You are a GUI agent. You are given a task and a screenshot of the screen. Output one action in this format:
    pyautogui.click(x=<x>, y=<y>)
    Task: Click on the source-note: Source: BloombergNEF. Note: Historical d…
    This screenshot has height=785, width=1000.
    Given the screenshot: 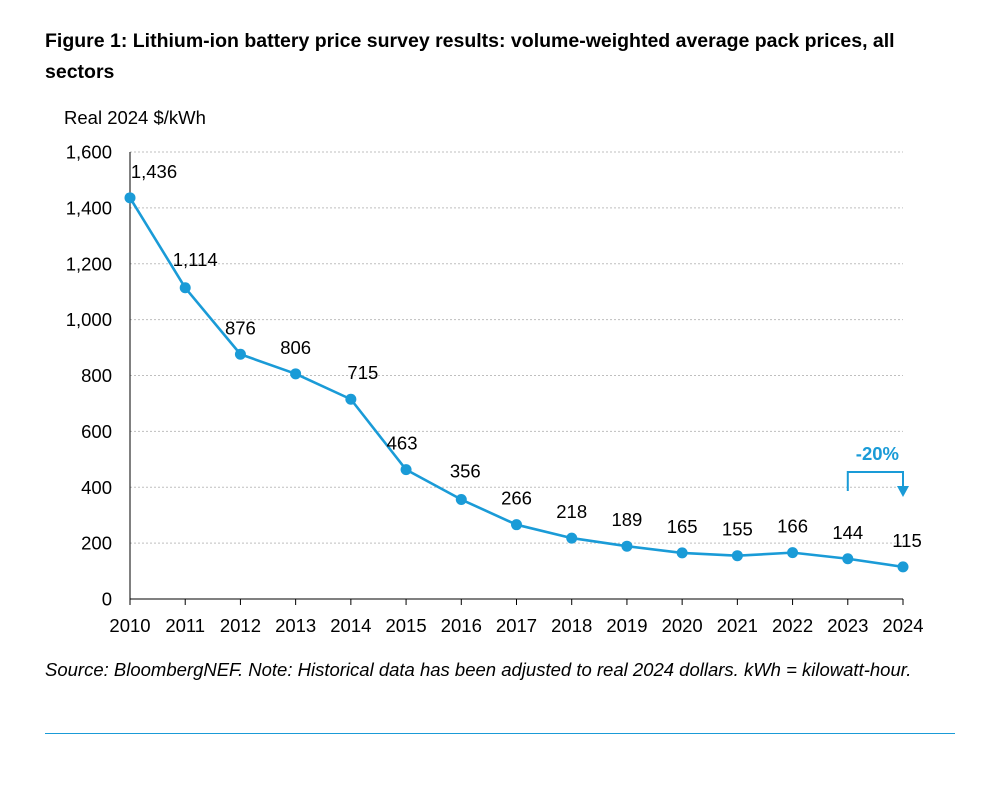 What is the action you would take?
    pyautogui.click(x=478, y=669)
    